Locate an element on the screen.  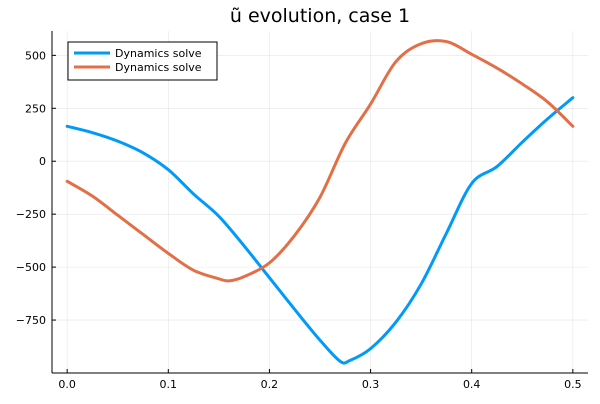
legend-label-1: Dynamics solve is located at coordinates (158, 53).